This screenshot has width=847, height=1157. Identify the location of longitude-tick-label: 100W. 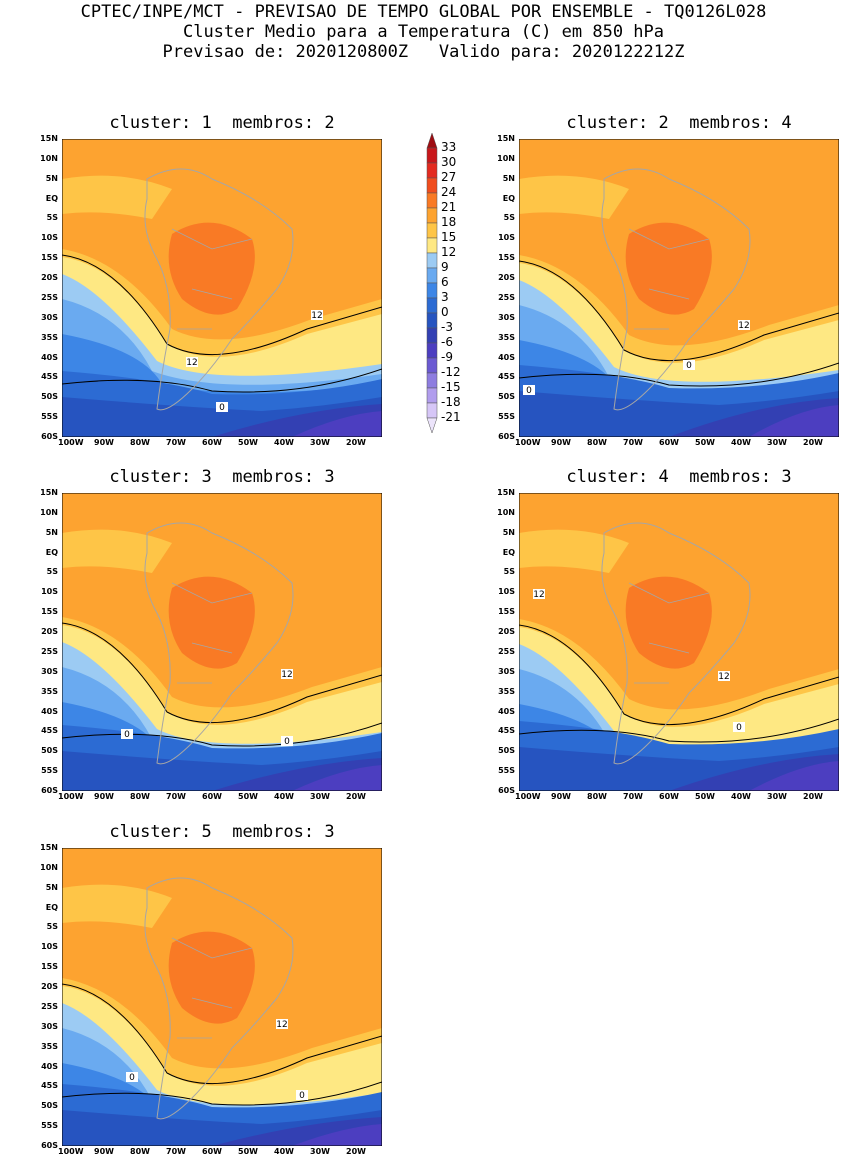
(71, 796).